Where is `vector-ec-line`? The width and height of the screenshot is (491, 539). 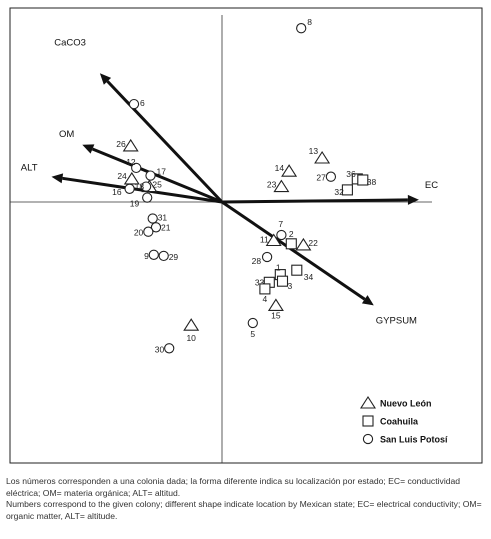
vector-ec-line is located at coordinates (314, 201).